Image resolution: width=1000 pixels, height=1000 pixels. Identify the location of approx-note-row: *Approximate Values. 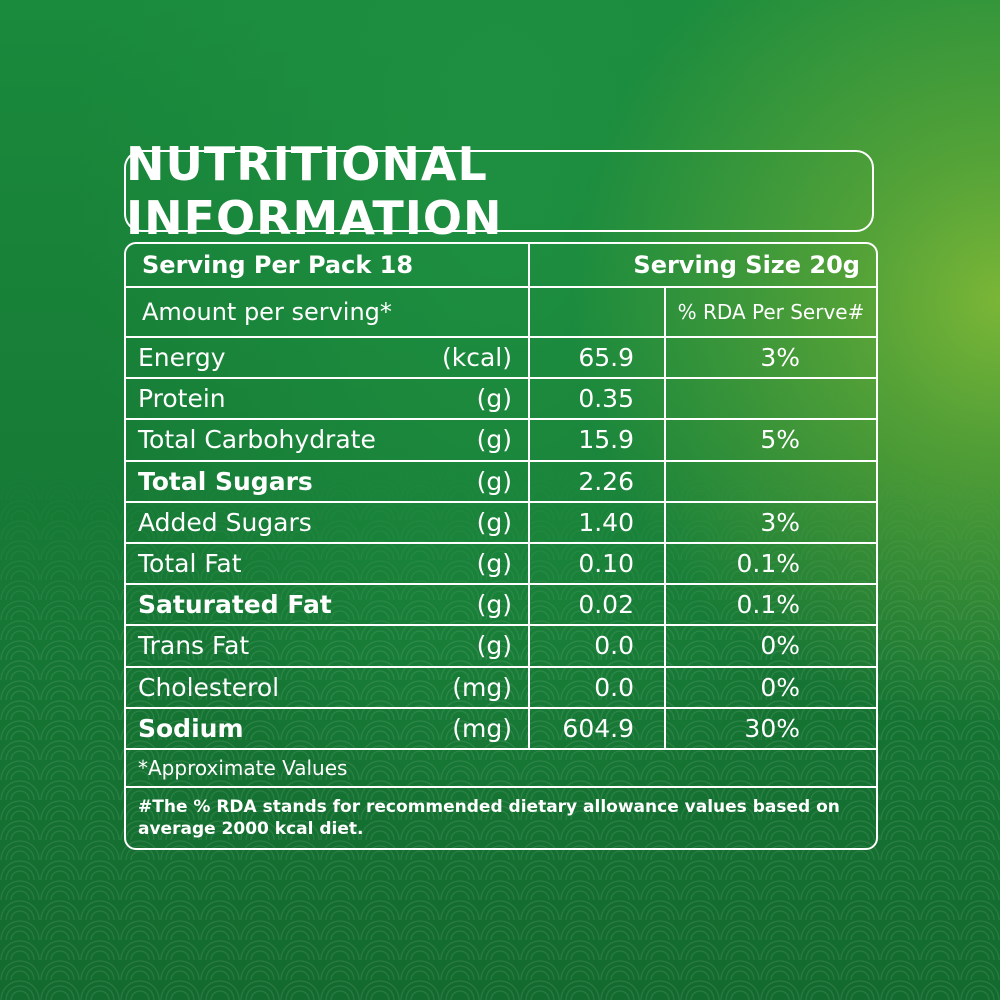
(501, 769).